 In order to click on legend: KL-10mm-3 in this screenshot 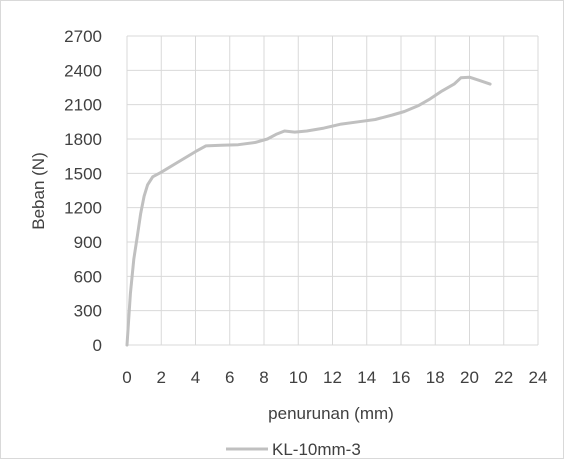, I will do `click(293, 449)`.